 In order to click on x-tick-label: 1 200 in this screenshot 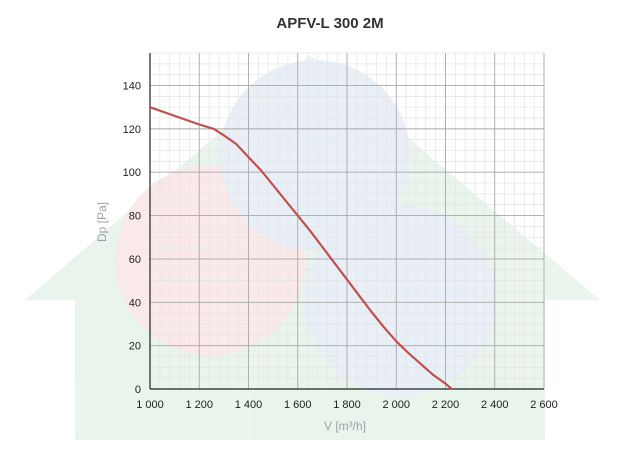, I will do `click(199, 405)`.